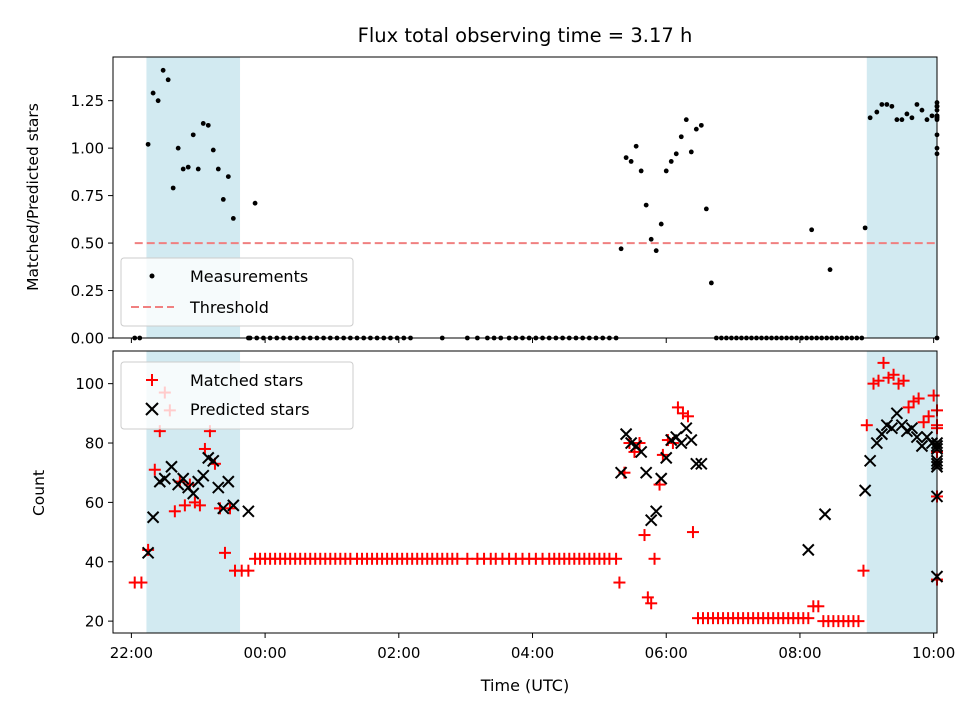 The height and width of the screenshot is (720, 960). What do you see at coordinates (87, 339) in the screenshot?
I see `y-tick-label: 0.00` at bounding box center [87, 339].